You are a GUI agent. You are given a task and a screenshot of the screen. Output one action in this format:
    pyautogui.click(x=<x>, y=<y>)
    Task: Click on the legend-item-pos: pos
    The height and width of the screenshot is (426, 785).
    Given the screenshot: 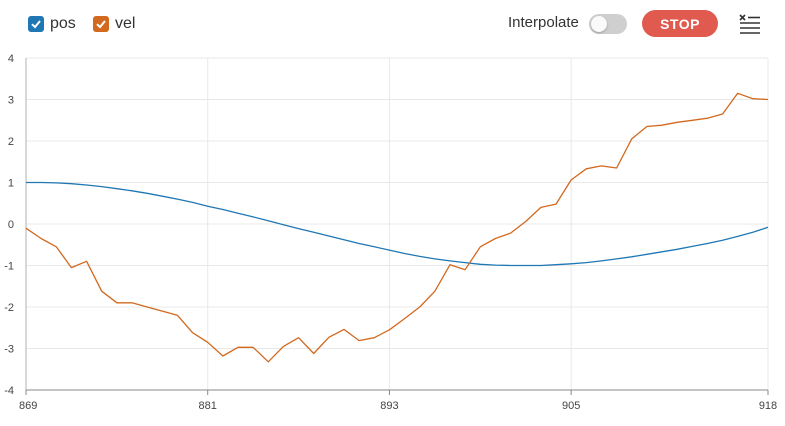 What is the action you would take?
    pyautogui.click(x=52, y=24)
    